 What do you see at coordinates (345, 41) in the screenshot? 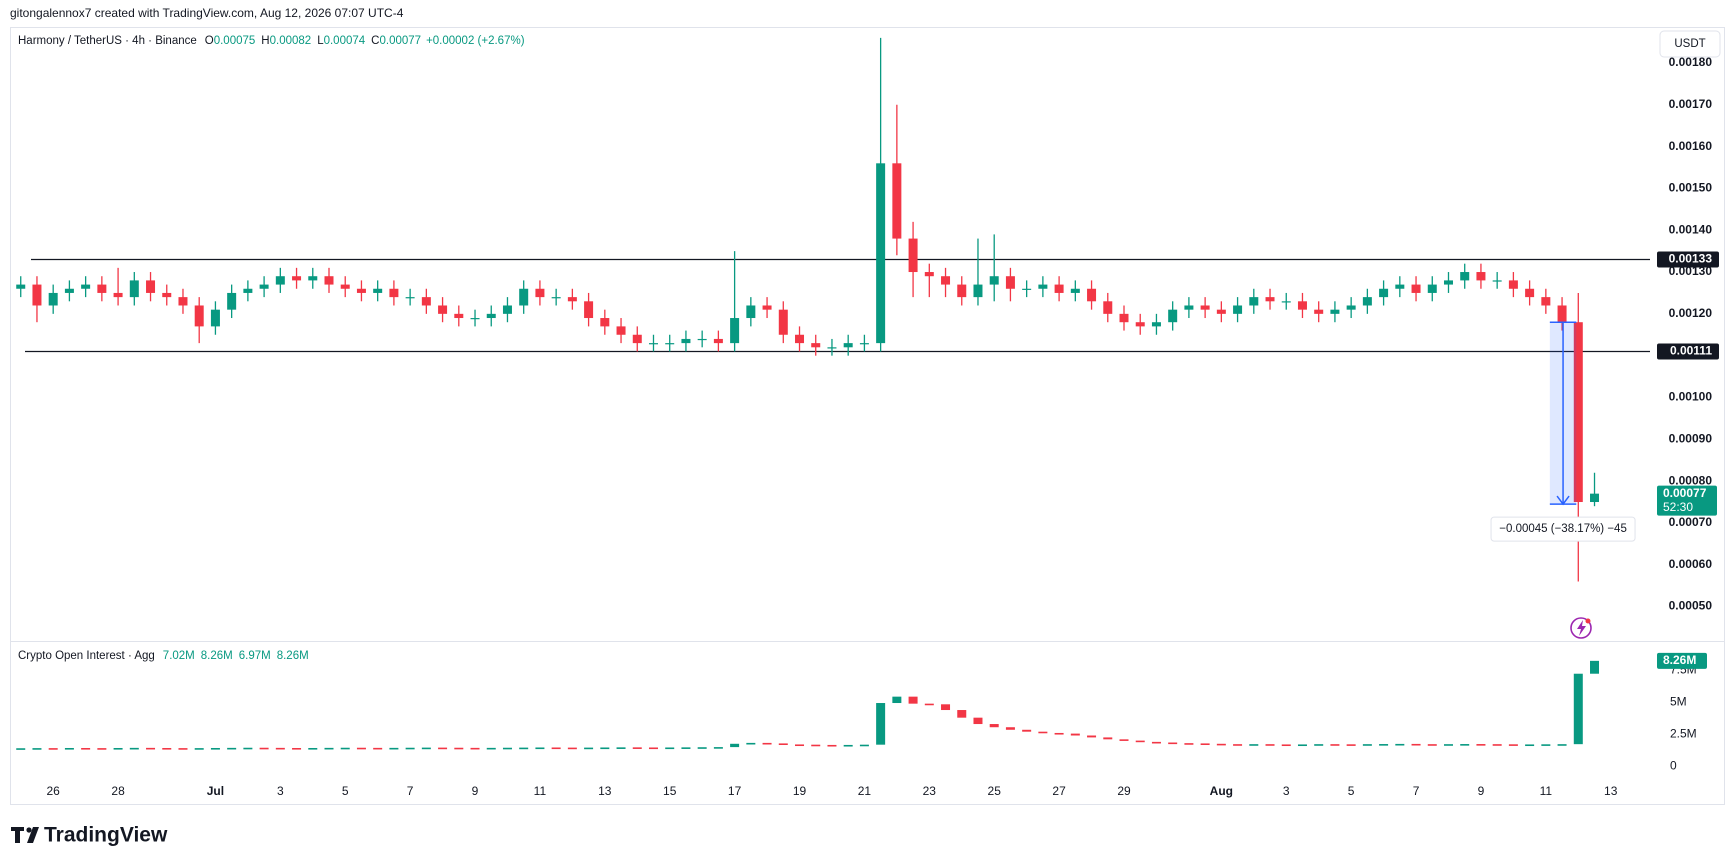
I see `ohlc-value: 0.00074` at bounding box center [345, 41].